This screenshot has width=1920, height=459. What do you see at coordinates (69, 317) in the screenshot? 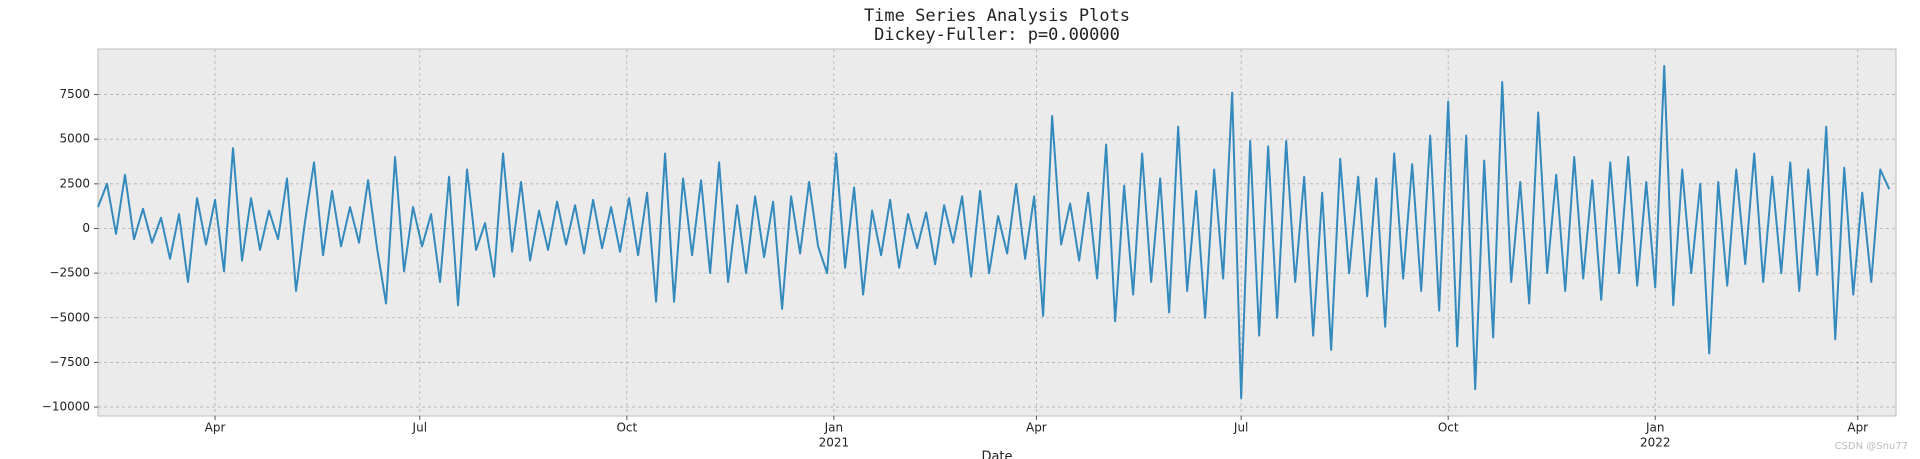
I see `y-tick-label: −5000` at bounding box center [69, 317].